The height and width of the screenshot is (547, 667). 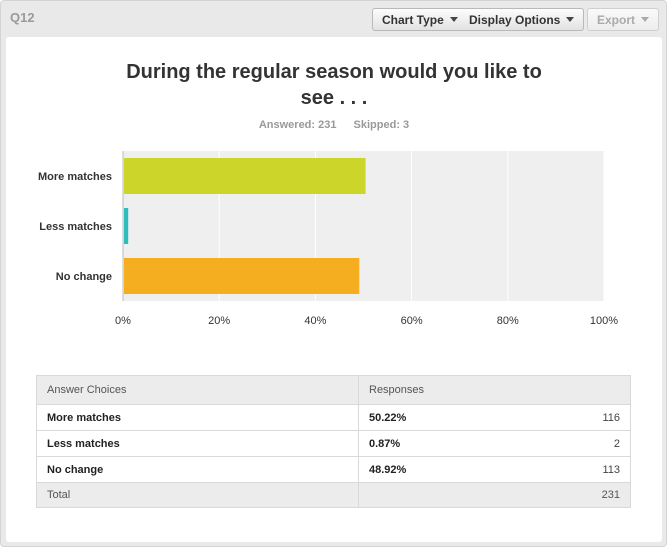 I want to click on row-count: 113, so click(x=595, y=469).